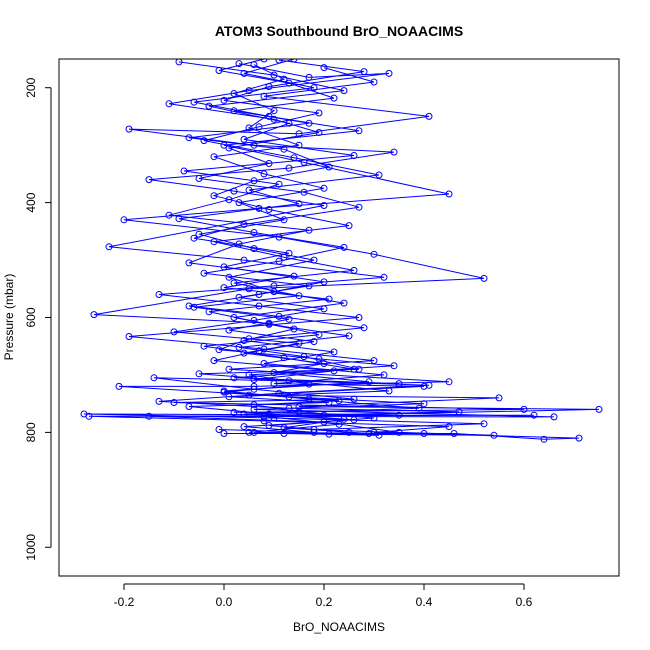 This screenshot has height=650, width=650. I want to click on y-tick-label: 600, so click(31, 317).